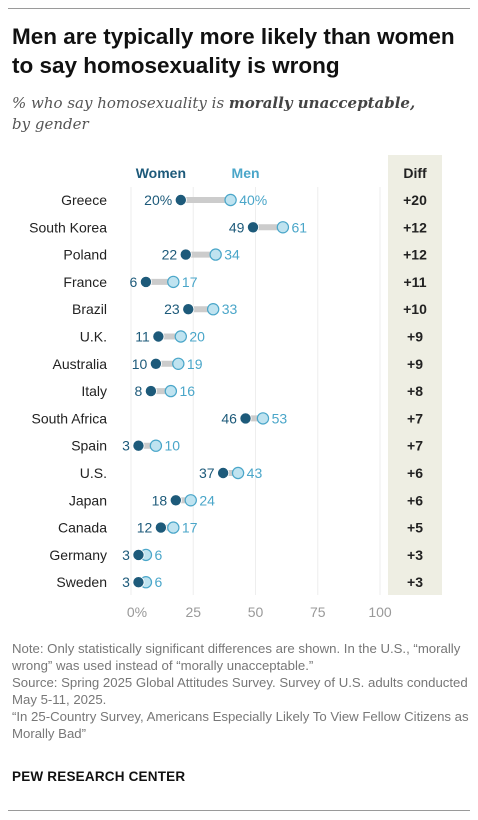  What do you see at coordinates (415, 173) in the screenshot?
I see `diff-header: Diff` at bounding box center [415, 173].